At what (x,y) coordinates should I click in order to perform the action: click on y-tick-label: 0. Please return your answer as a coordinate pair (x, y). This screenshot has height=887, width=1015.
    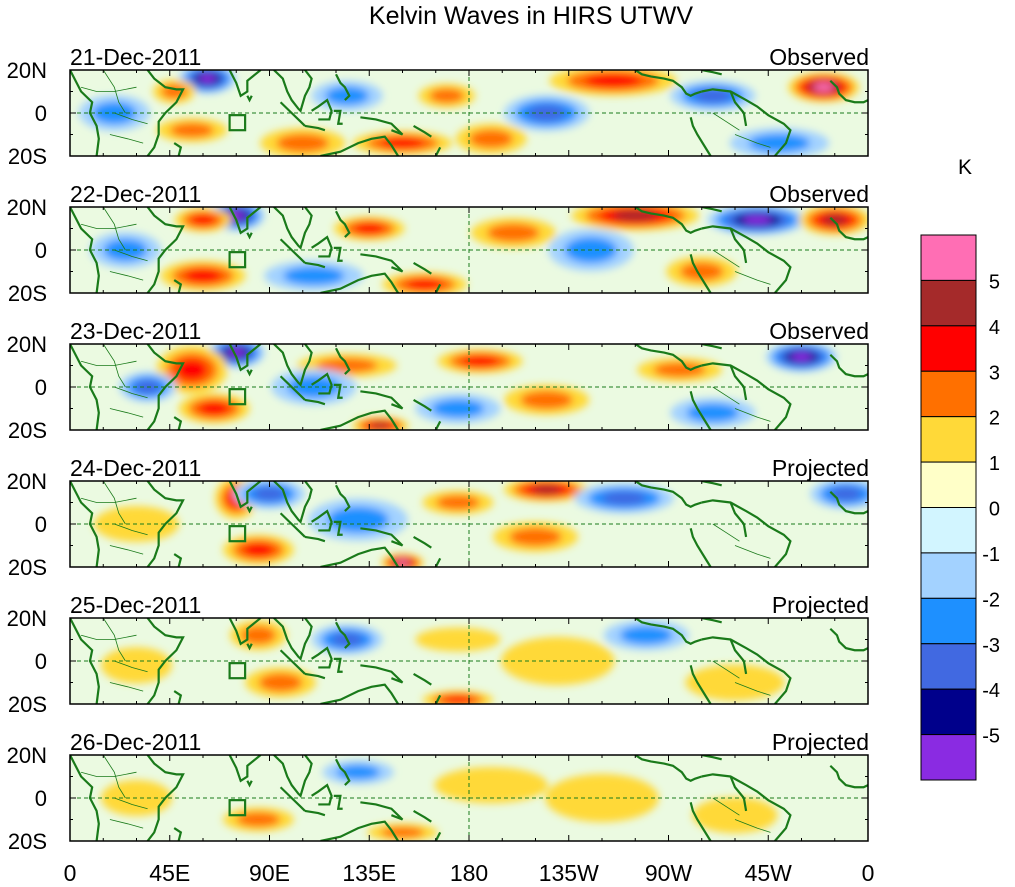
    Looking at the image, I should click on (41, 250).